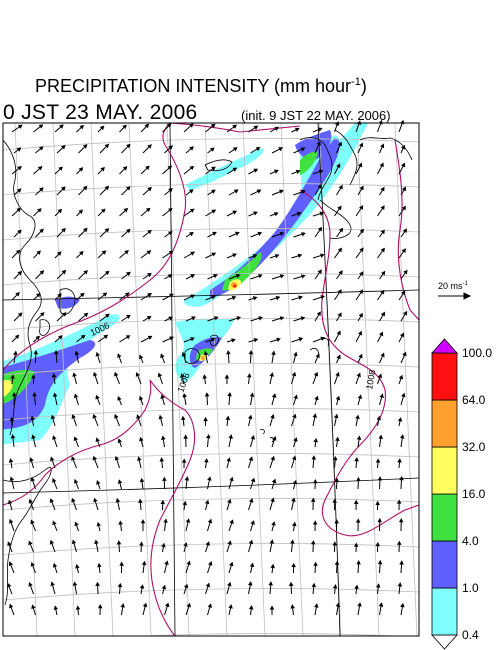  Describe the element at coordinates (444, 494) in the screenshot. I see `colorbar` at that location.